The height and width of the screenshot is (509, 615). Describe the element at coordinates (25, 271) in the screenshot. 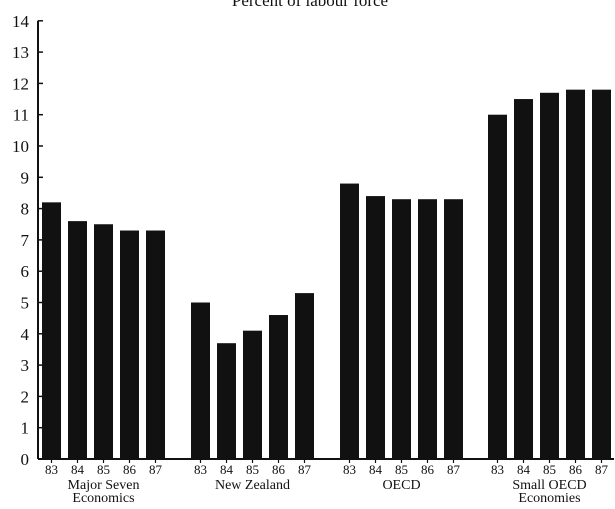

I see `y-tick-label: 6` at that location.